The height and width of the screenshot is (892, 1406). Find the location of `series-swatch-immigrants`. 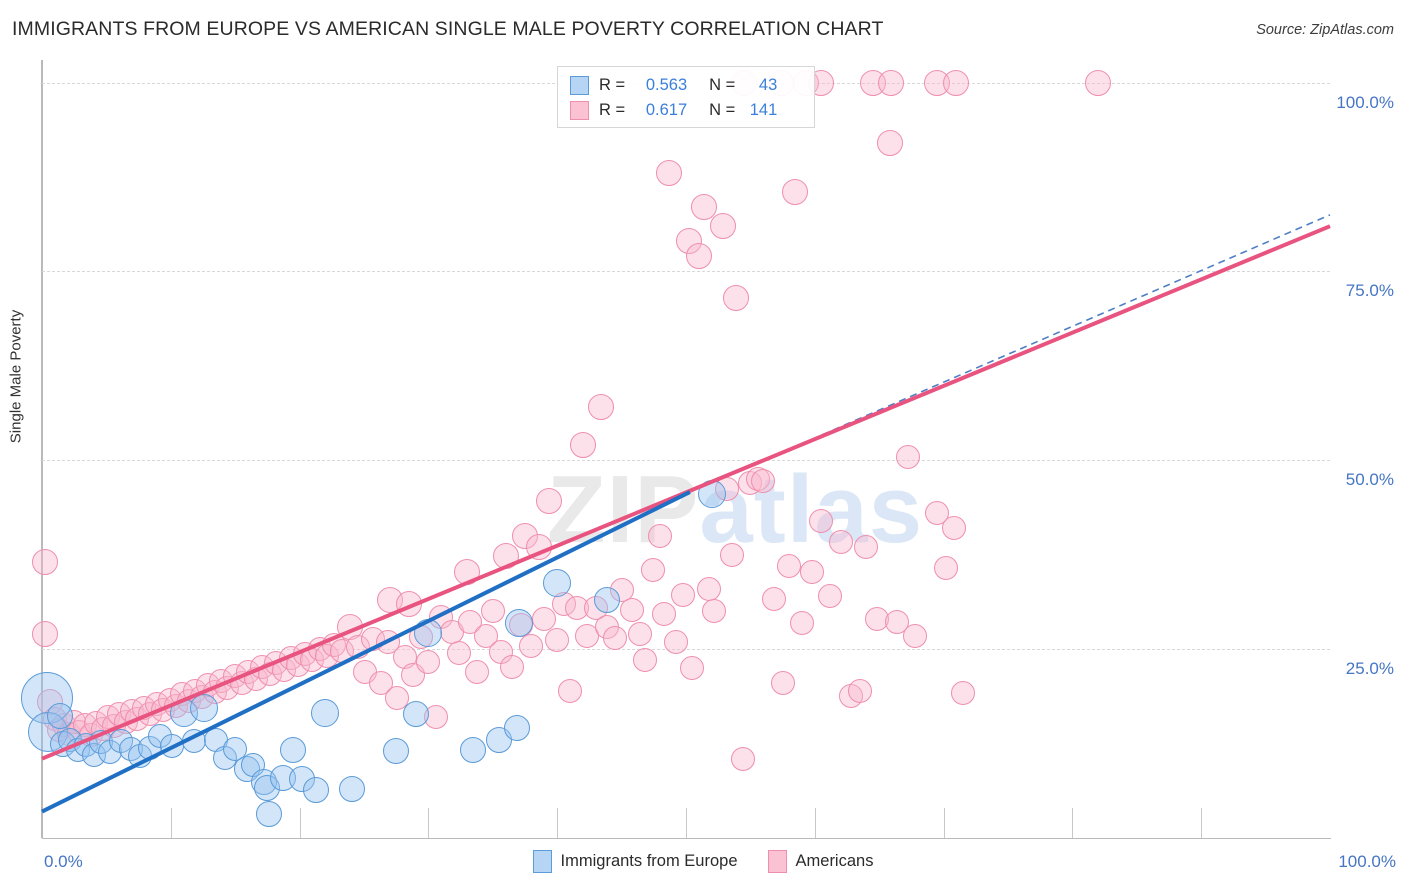

series-swatch-immigrants is located at coordinates (542, 861).